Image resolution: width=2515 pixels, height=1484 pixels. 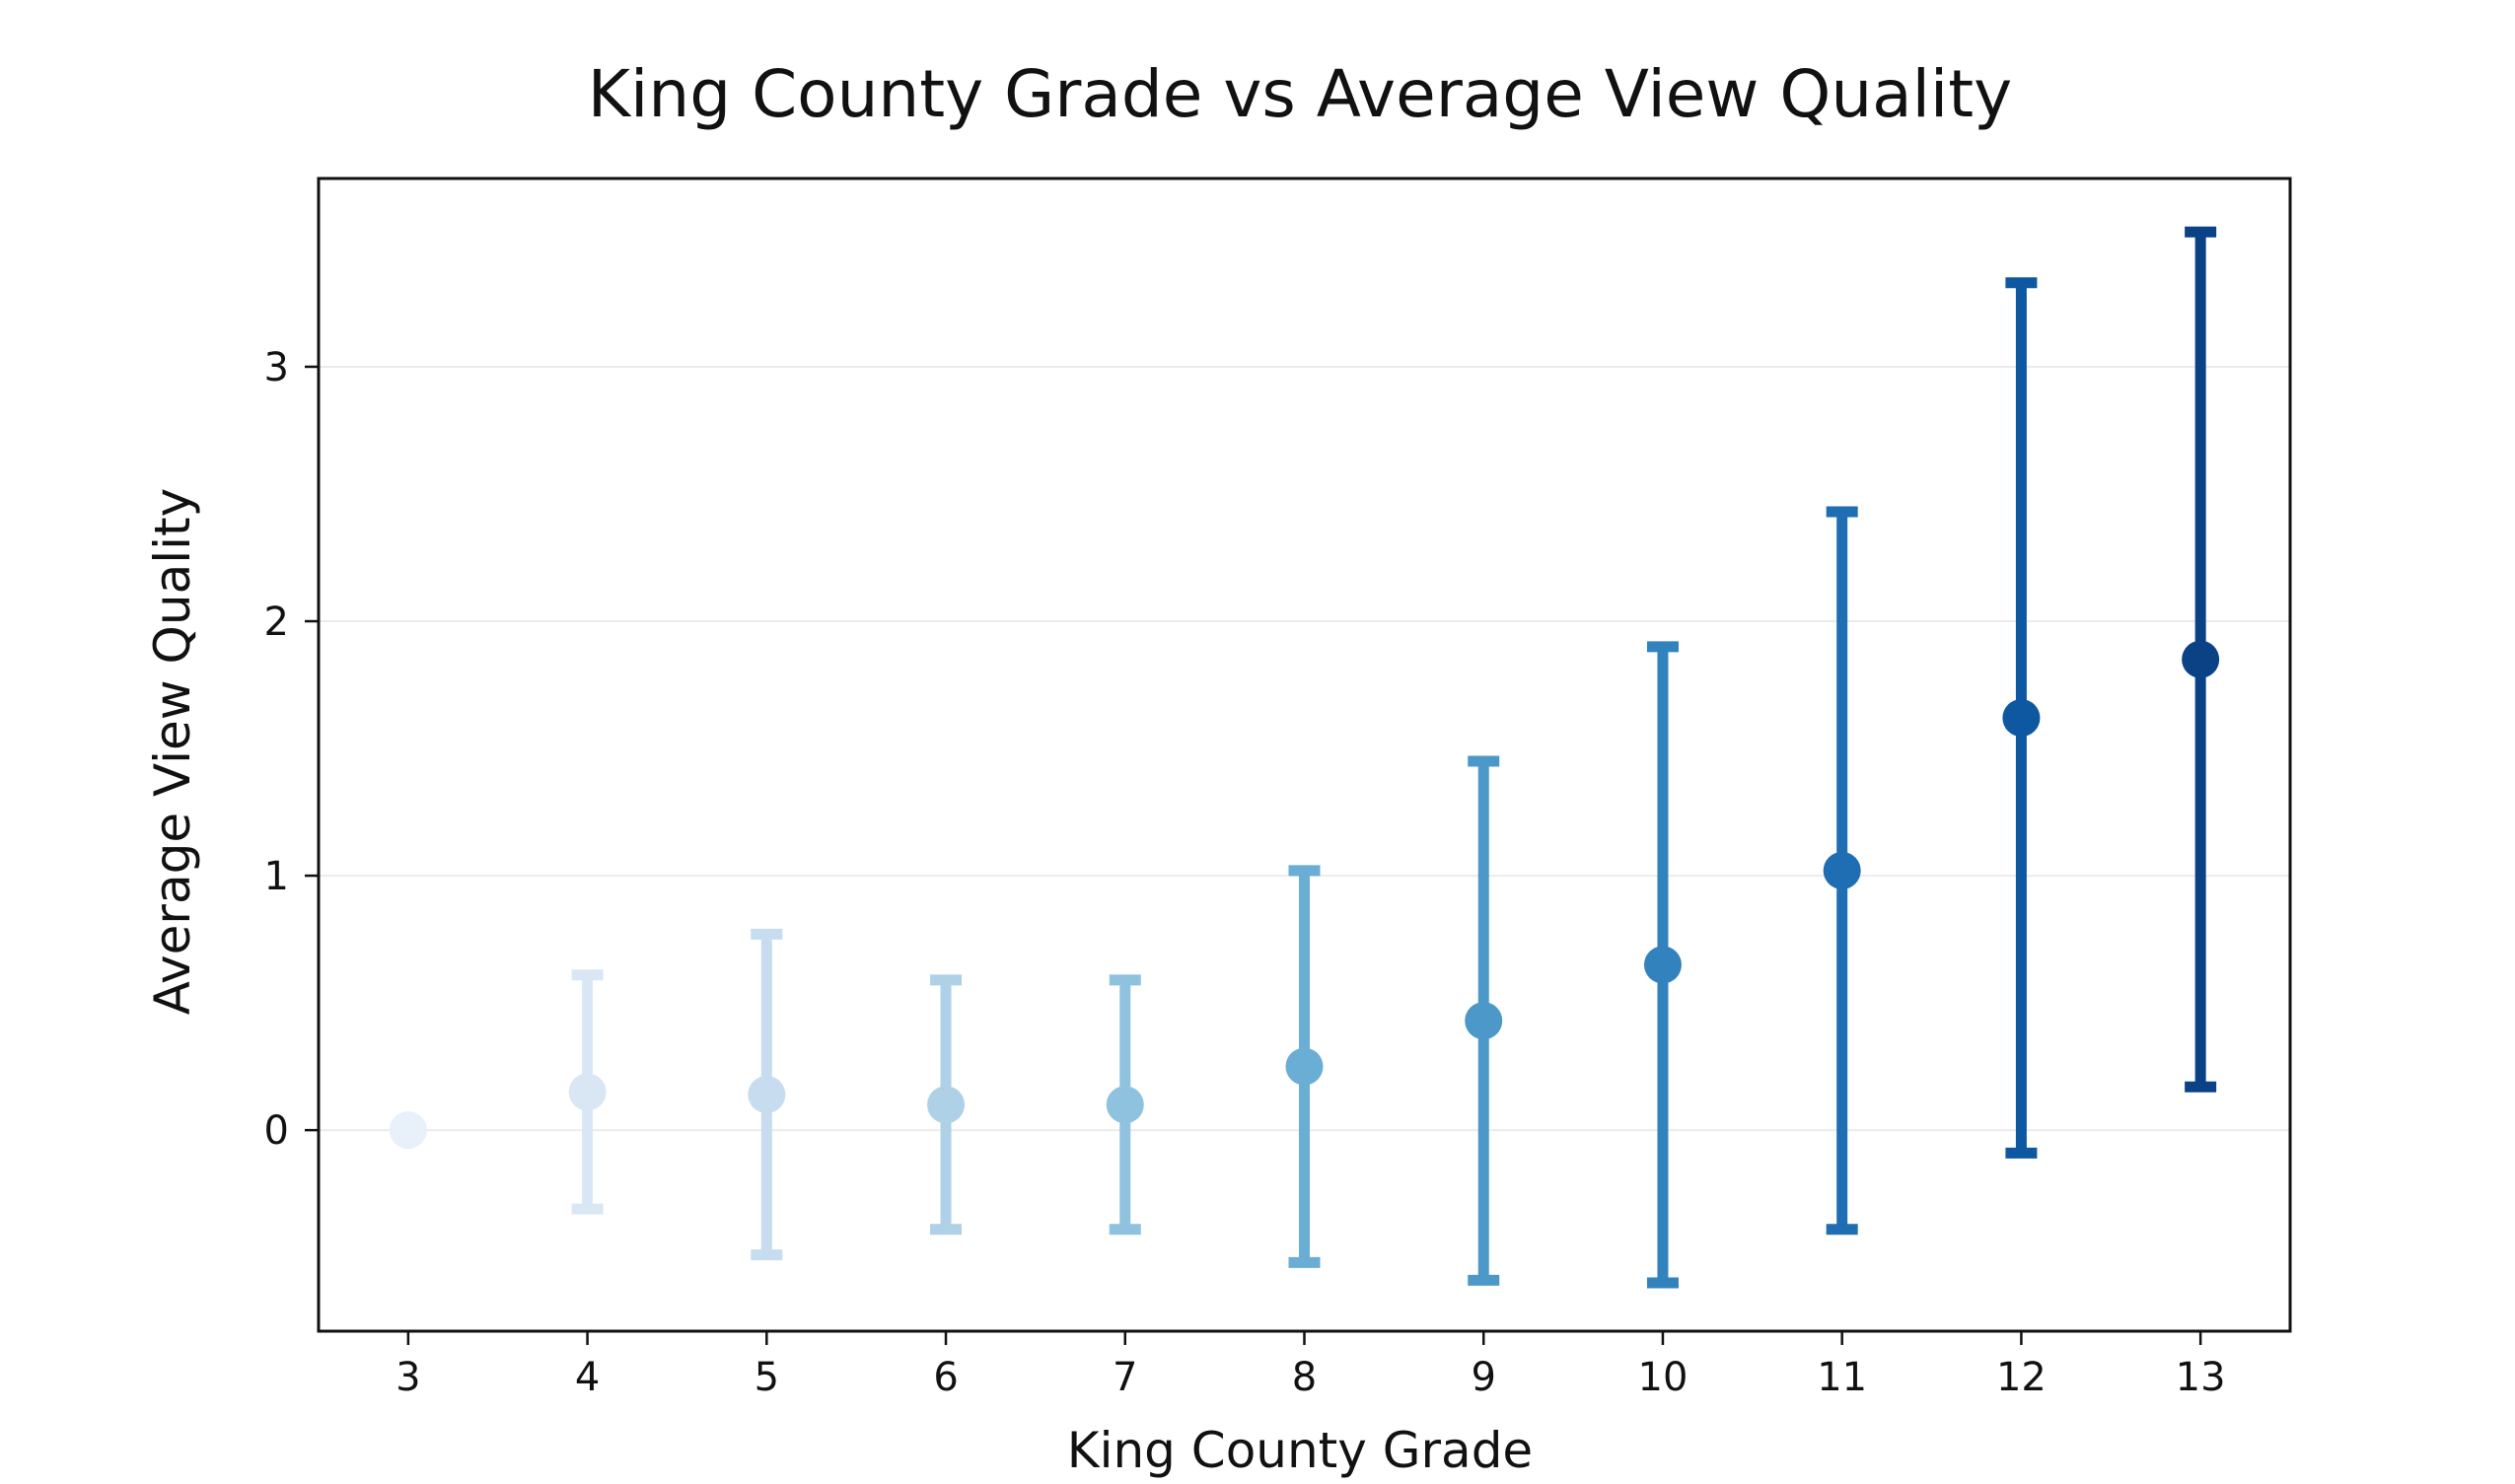 What do you see at coordinates (588, 1377) in the screenshot?
I see `x-tick-label-4: 4` at bounding box center [588, 1377].